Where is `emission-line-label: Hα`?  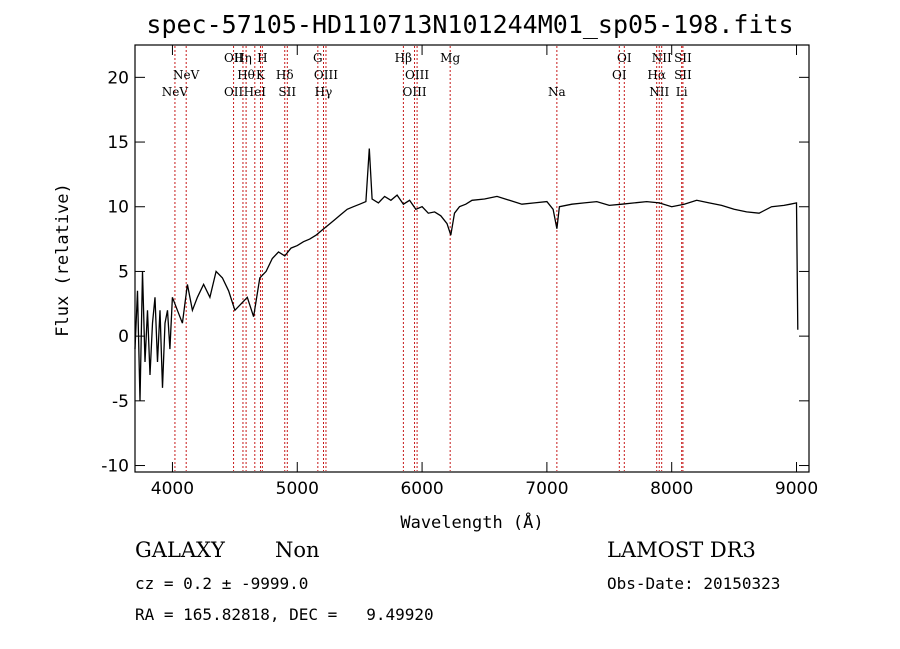
emission-line-label: Hα is located at coordinates (656, 75).